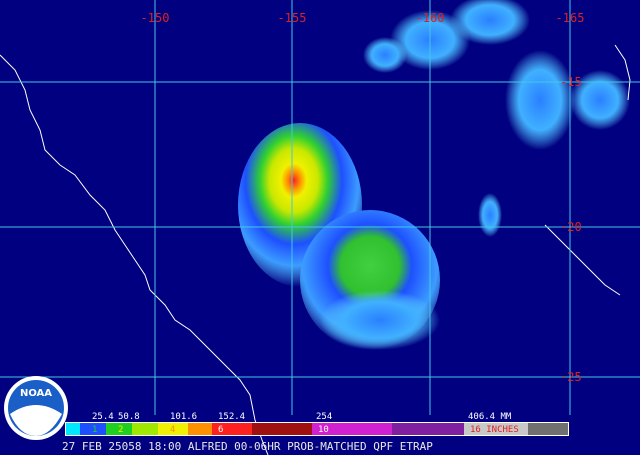  I want to click on mm-label: 254, so click(324, 417).